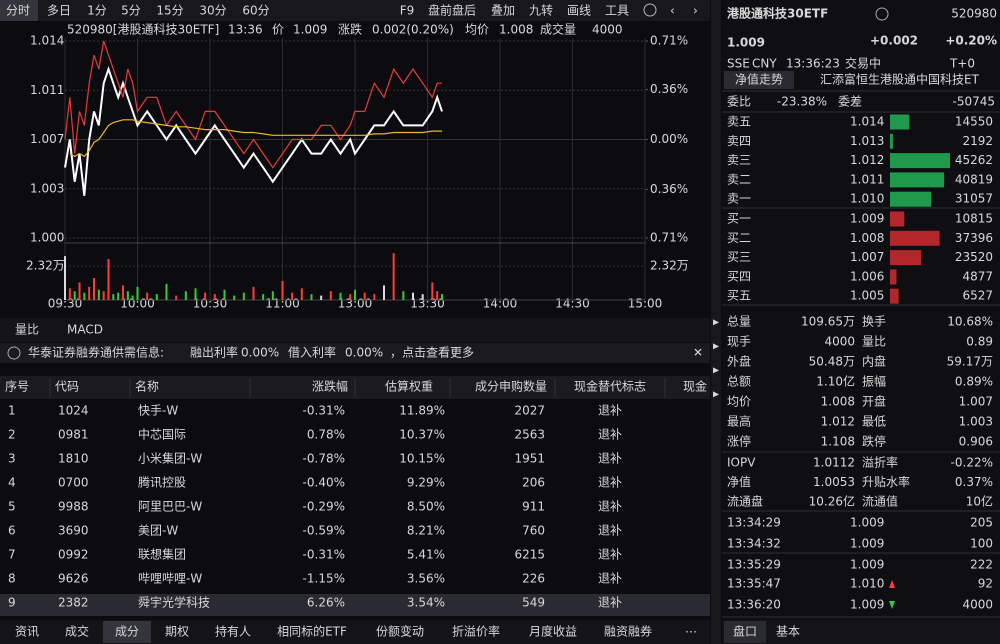  What do you see at coordinates (553, 631) in the screenshot?
I see `bottom-tab: 月度收益` at bounding box center [553, 631].